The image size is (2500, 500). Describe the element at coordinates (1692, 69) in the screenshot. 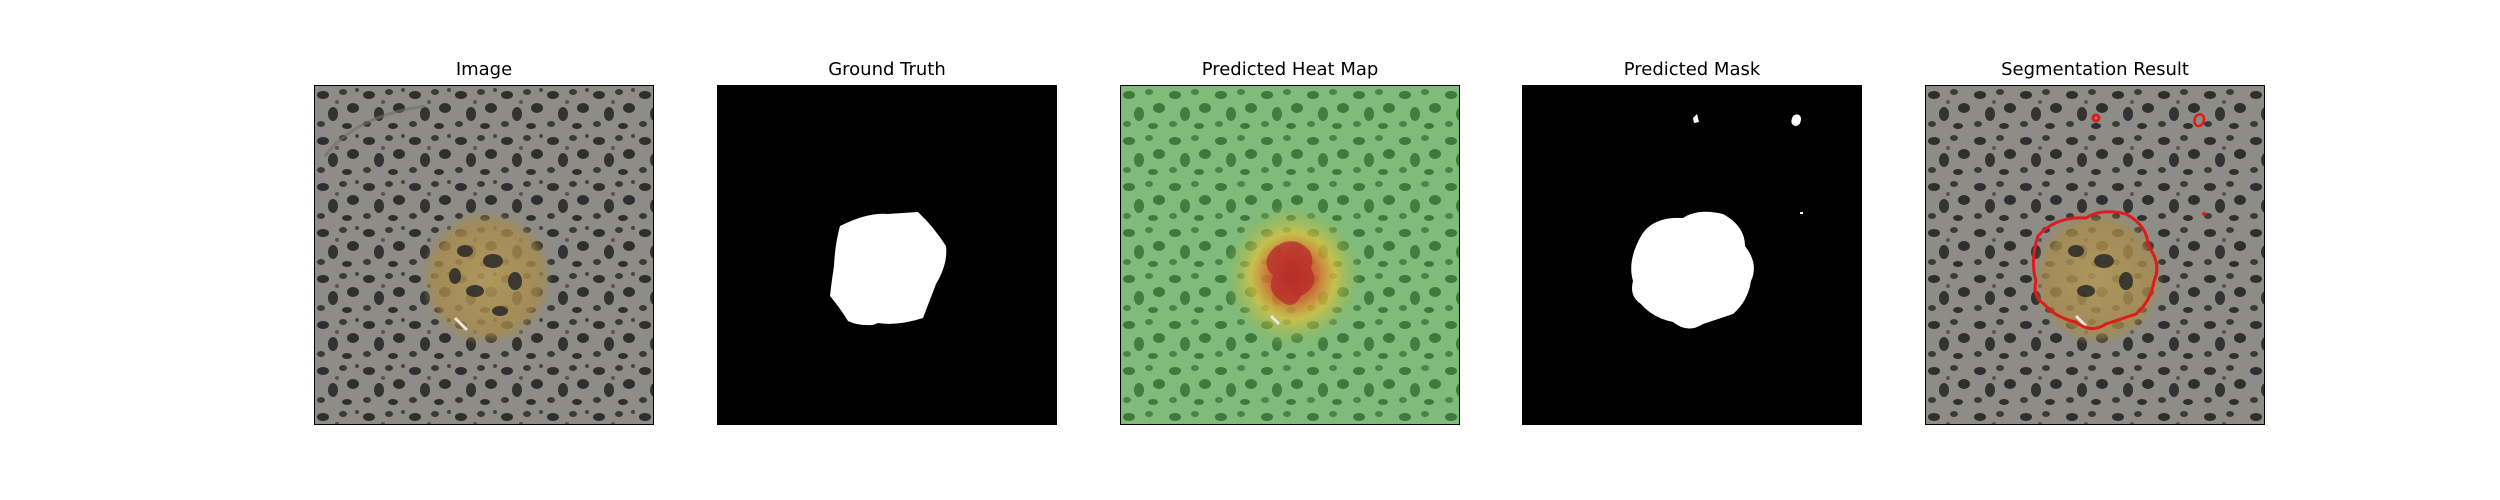

I see `panel-title-predicted-mask: Predicted Mask` at that location.